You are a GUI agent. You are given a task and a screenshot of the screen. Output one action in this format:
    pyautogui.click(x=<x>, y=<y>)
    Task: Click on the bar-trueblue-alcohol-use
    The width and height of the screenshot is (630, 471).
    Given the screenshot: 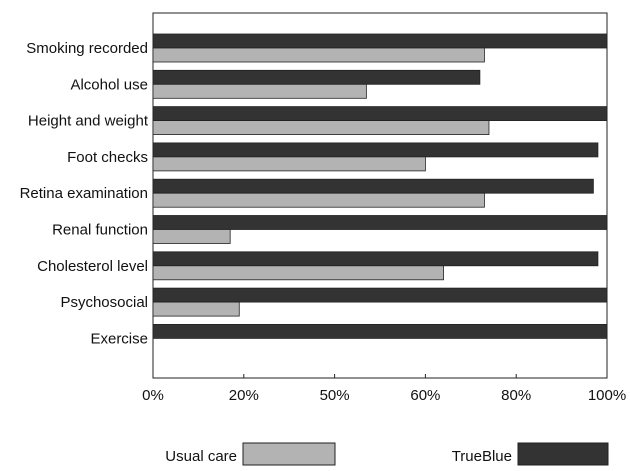 What is the action you would take?
    pyautogui.click(x=316, y=77)
    